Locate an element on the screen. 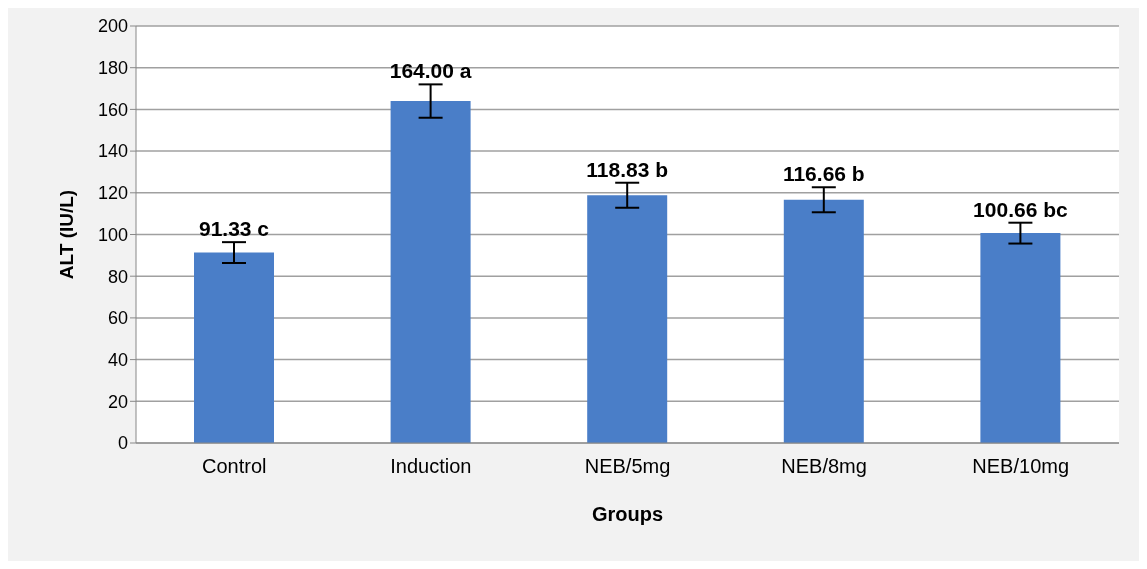 This screenshot has width=1147, height=569. y-tick-label: 80 is located at coordinates (117, 276).